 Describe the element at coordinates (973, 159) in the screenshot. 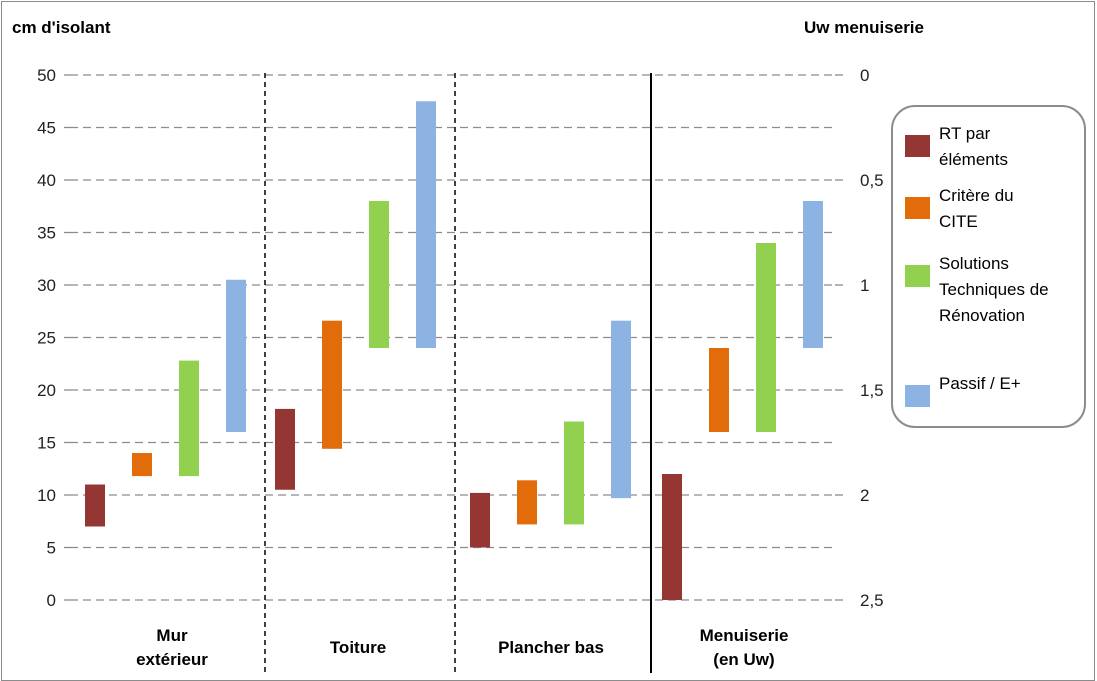

I see `legend-label-line: éléments` at that location.